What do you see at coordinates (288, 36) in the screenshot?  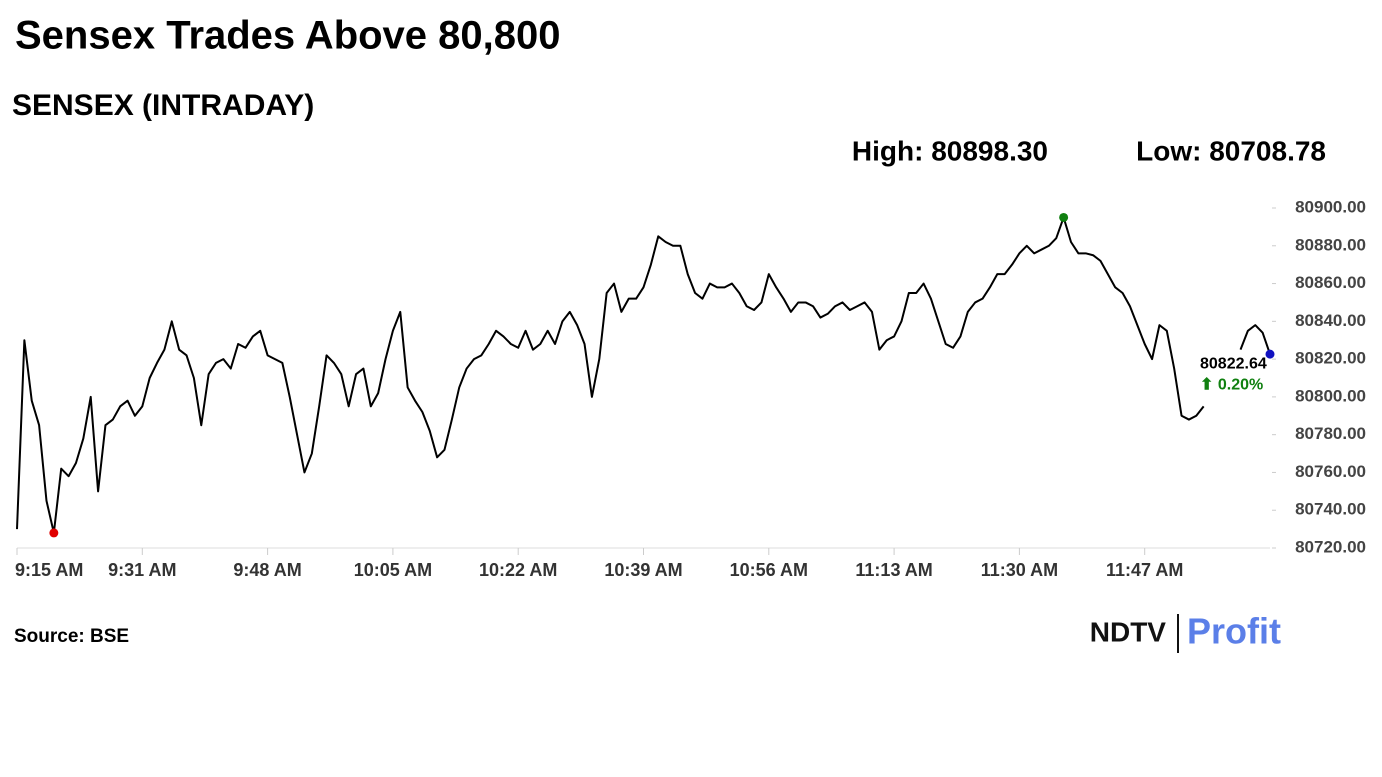 I see `chart-title: Sensex Trades Above 80,800` at bounding box center [288, 36].